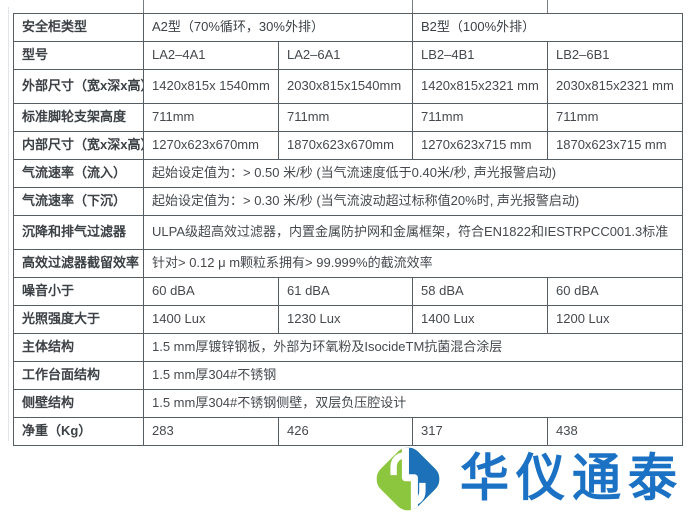 Image resolution: width=695 pixels, height=520 pixels. What do you see at coordinates (413, 263) in the screenshot?
I see `filter-efficiency-value: 针对> 0.12 μ m颗粒系拥有> 99.999%的截流效率` at bounding box center [413, 263].